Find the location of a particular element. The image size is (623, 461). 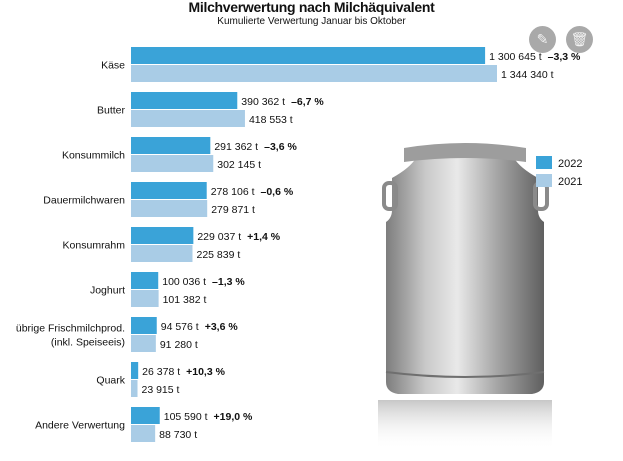

category-label: Quark is located at coordinates (110, 381).